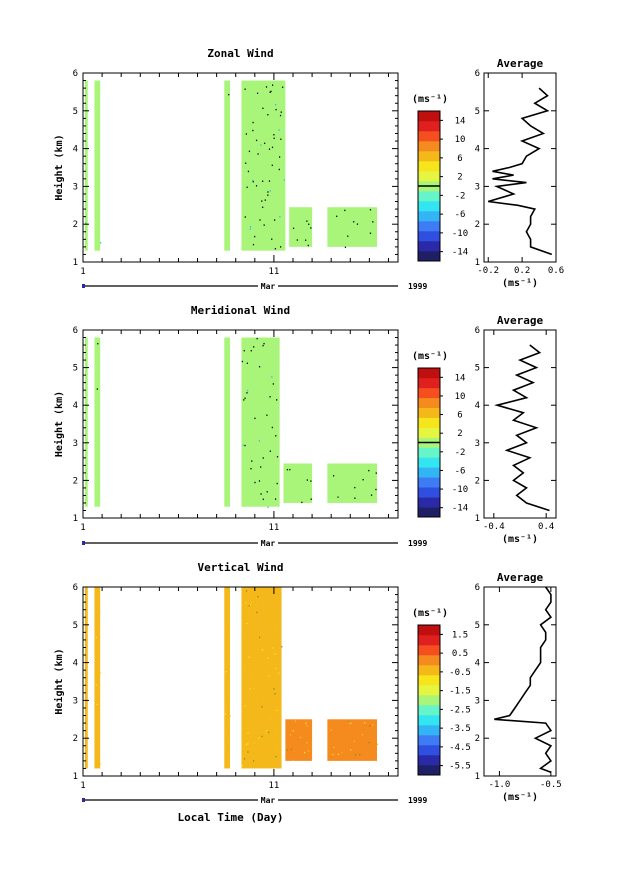  I want to click on profile-x-label: (ms⁻¹), so click(520, 283).